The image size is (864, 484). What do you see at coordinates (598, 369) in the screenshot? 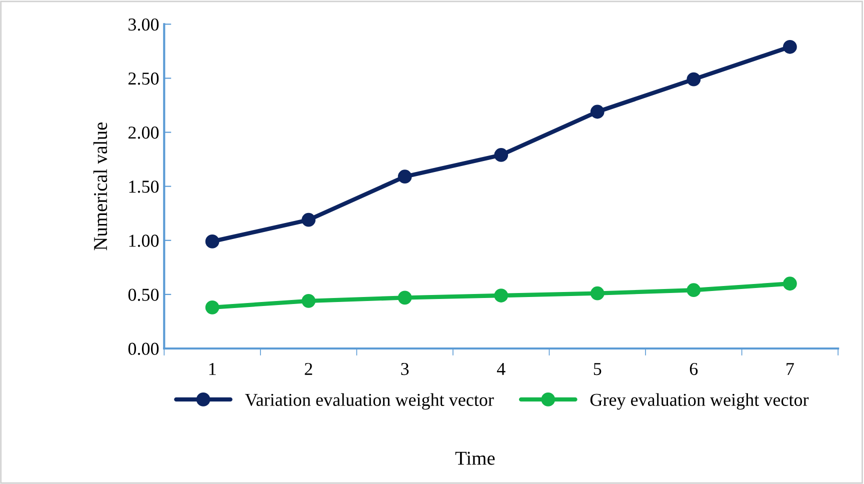
I see `x-tick-label: 5` at bounding box center [598, 369].